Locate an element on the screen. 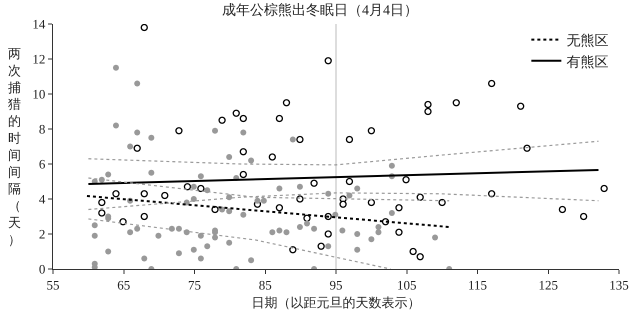  x-tick-label: 85 is located at coordinates (265, 285).